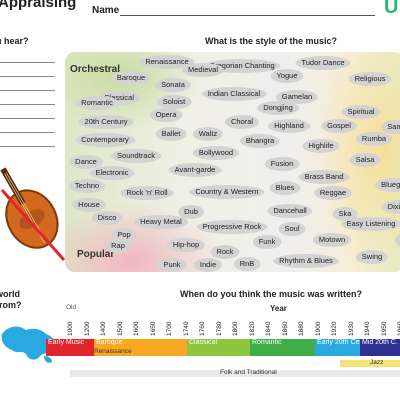  I want to click on style-option: Religious, so click(370, 79).